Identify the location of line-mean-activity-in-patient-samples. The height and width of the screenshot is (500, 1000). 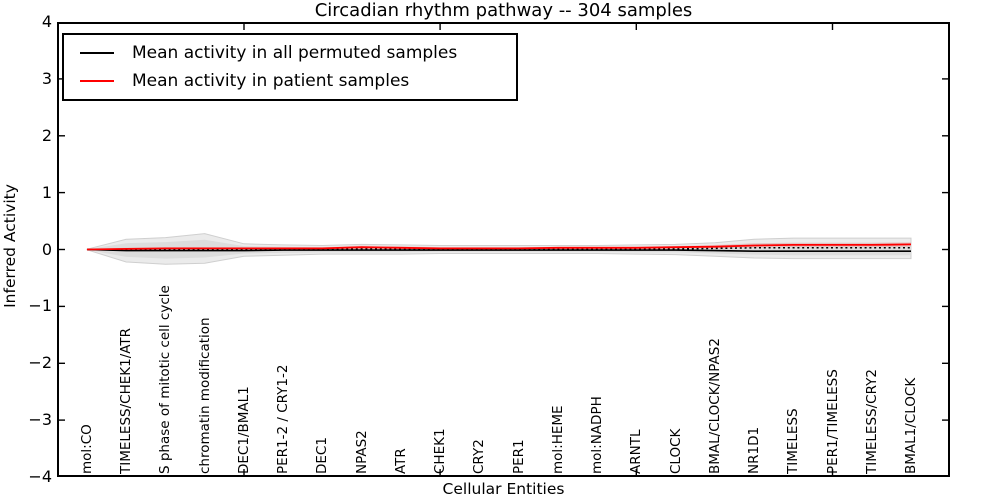
(499, 247).